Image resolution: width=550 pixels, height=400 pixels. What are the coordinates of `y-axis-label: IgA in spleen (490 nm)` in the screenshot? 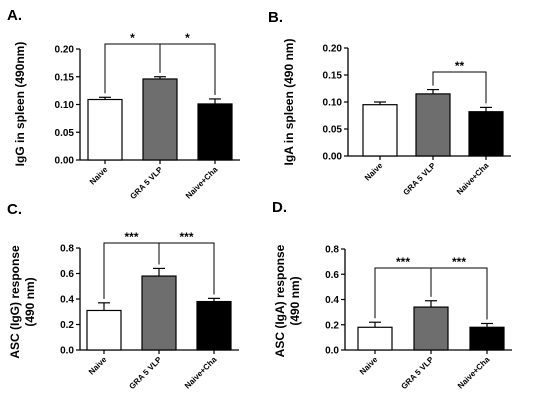 It's located at (289, 102).